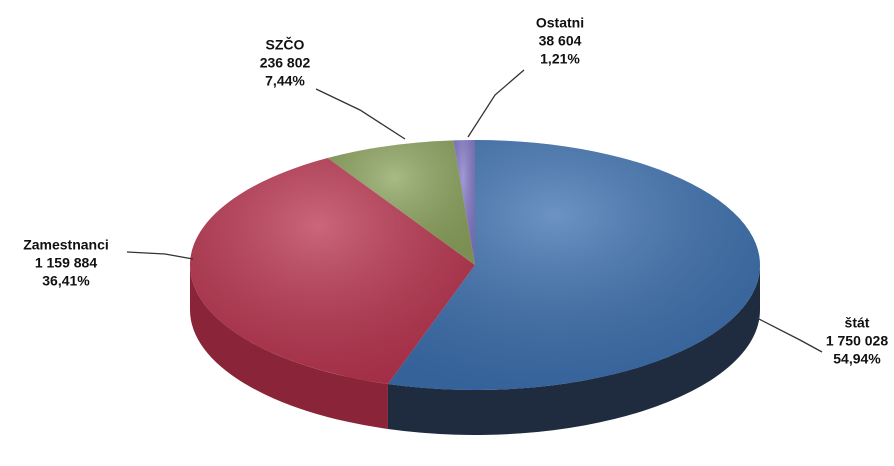 The width and height of the screenshot is (894, 466). I want to click on slice-label-percent: 7,44%, so click(285, 81).